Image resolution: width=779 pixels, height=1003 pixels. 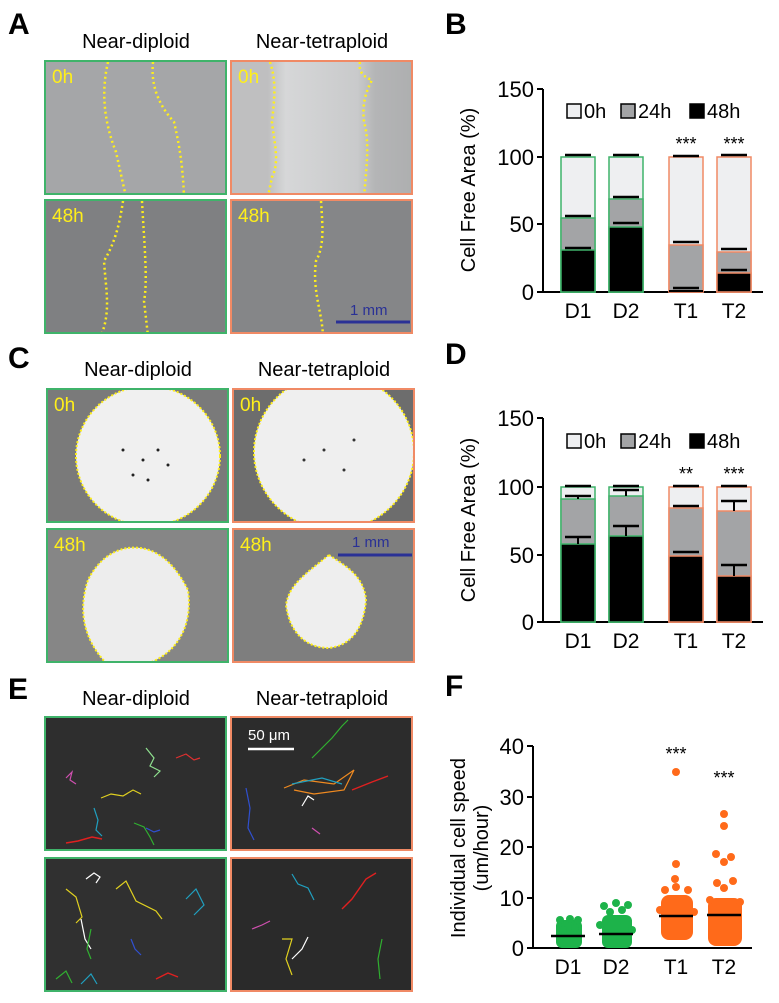 I want to click on panel-a-tetraploid-0h-image: 0h, so click(x=321, y=127).